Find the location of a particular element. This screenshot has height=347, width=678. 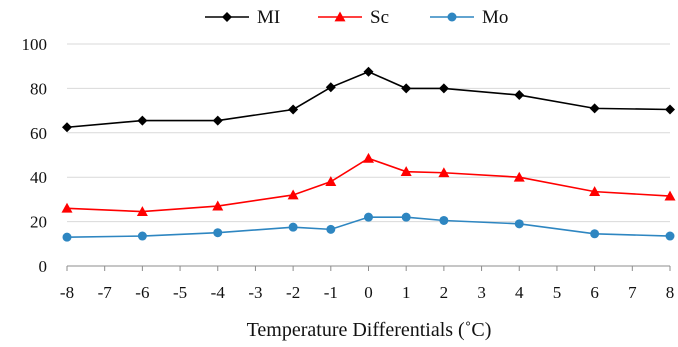

legend-item-mi: MI is located at coordinates (242, 17).